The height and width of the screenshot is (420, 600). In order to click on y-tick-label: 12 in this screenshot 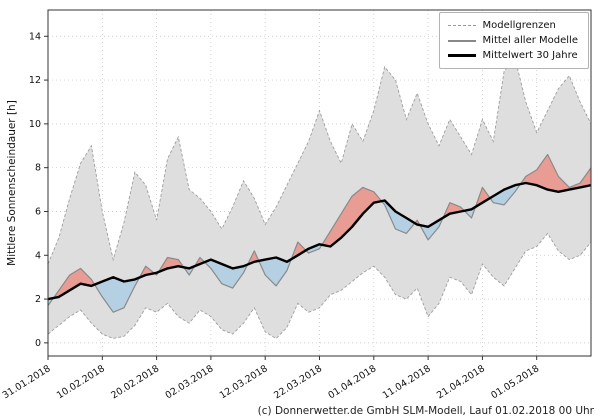, I will do `click(35, 80)`.